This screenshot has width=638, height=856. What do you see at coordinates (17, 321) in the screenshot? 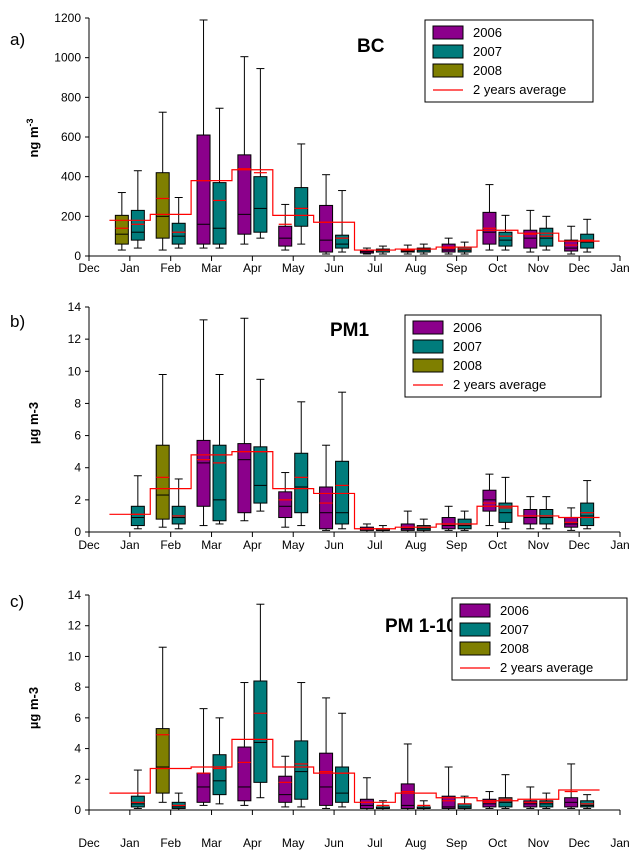
I see `panel-label: b)` at bounding box center [17, 321].